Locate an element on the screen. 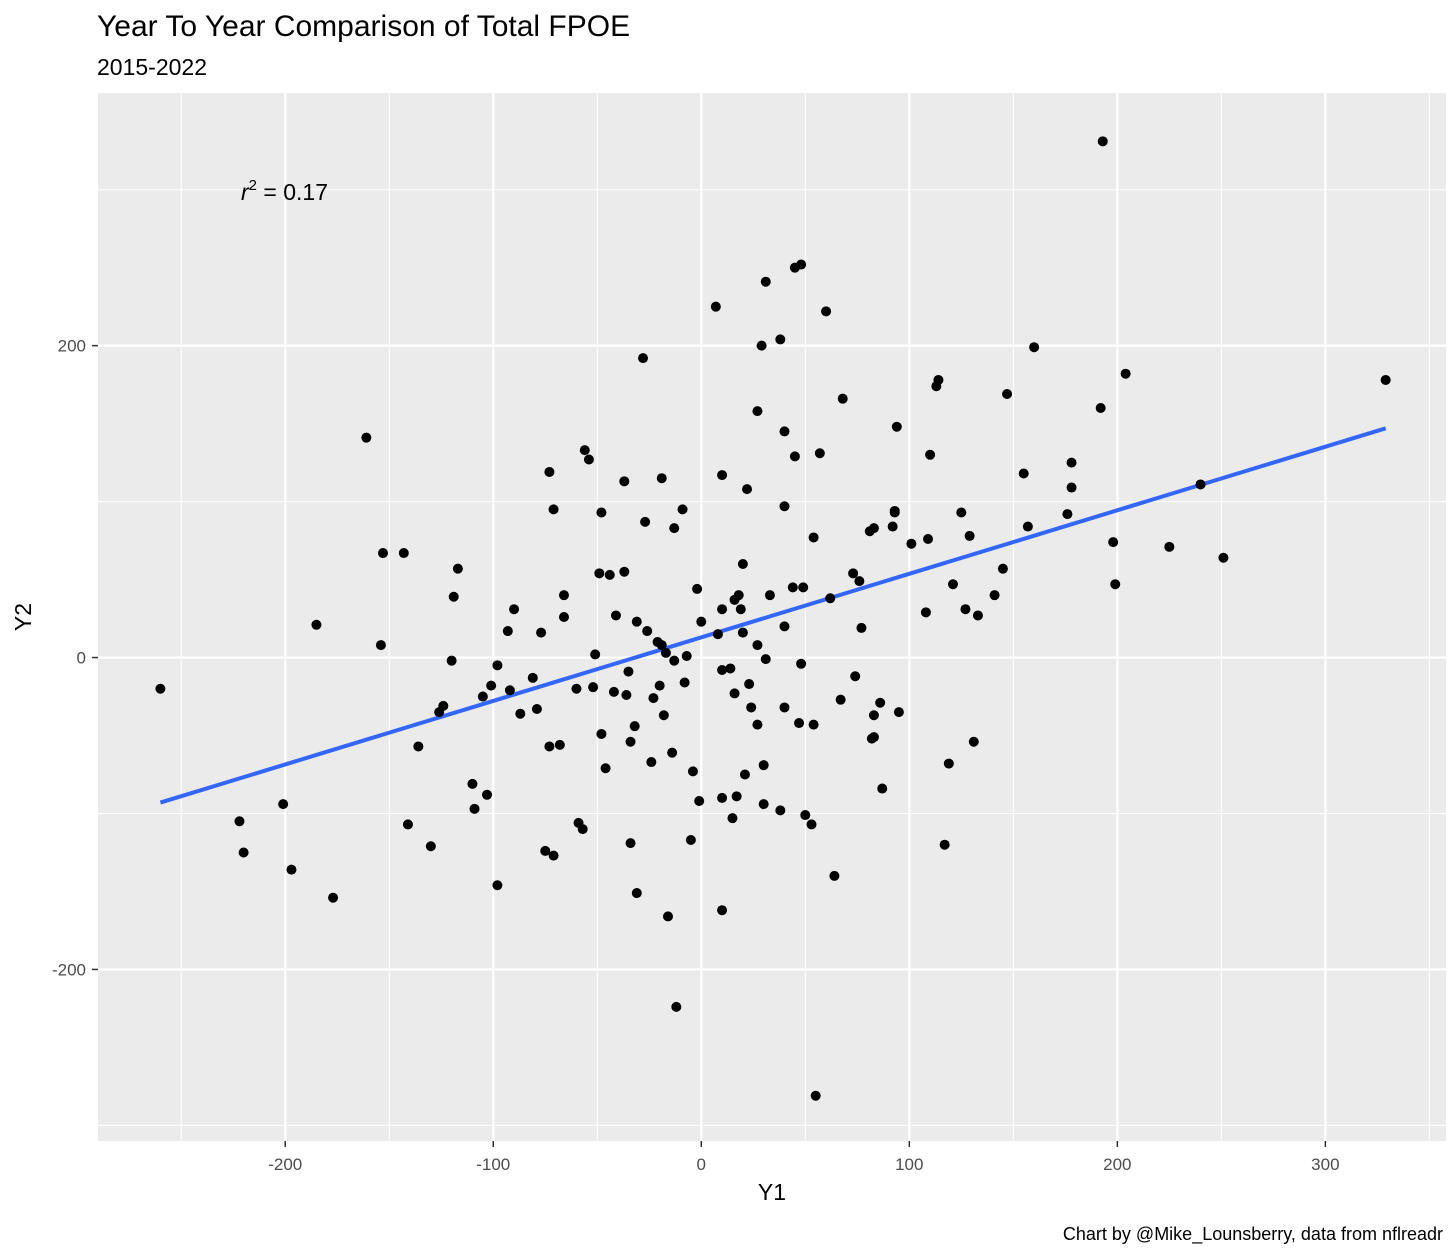 Image resolution: width=1456 pixels, height=1251 pixels. y-axis-title: Y2 is located at coordinates (23, 617).